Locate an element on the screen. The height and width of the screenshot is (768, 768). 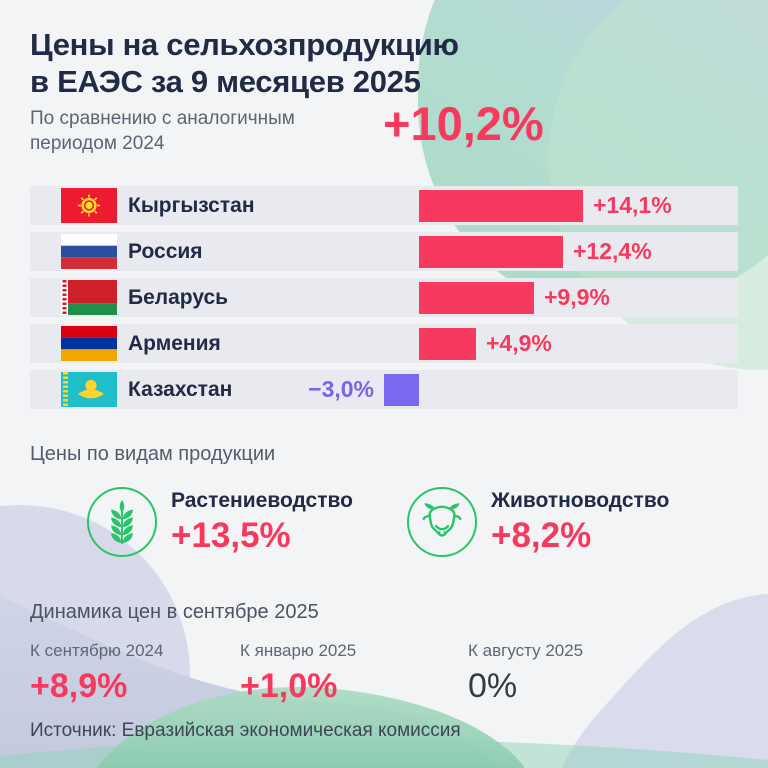
table-row-kazakhstan: Казахстан −3,0% is located at coordinates (384, 389).